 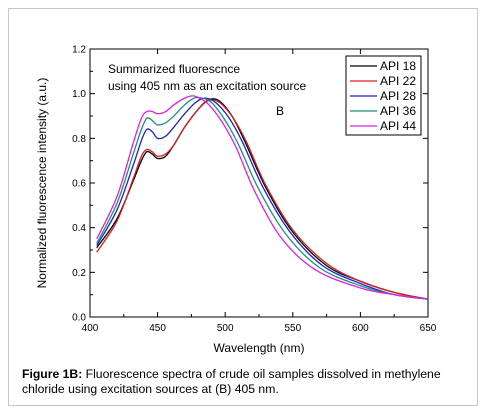 I want to click on panel-label: B, so click(x=280, y=111).